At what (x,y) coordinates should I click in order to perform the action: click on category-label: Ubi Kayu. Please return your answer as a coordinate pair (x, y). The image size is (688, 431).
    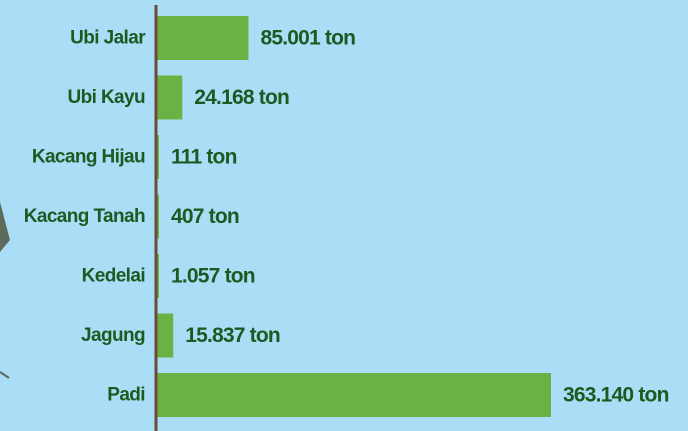
    Looking at the image, I should click on (106, 97).